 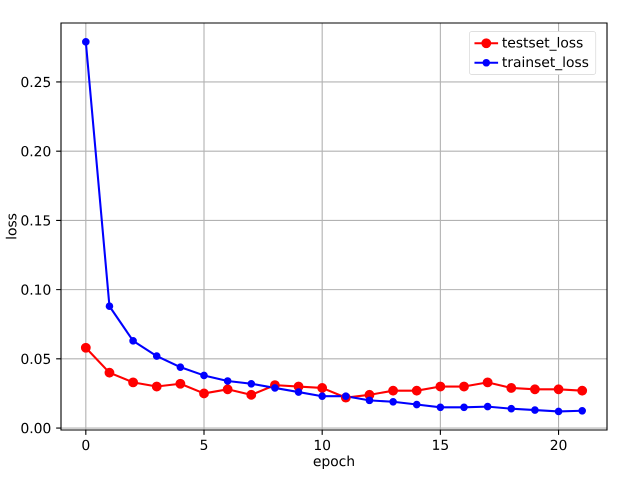 I want to click on y-tick-label: 0.25, so click(x=35, y=82).